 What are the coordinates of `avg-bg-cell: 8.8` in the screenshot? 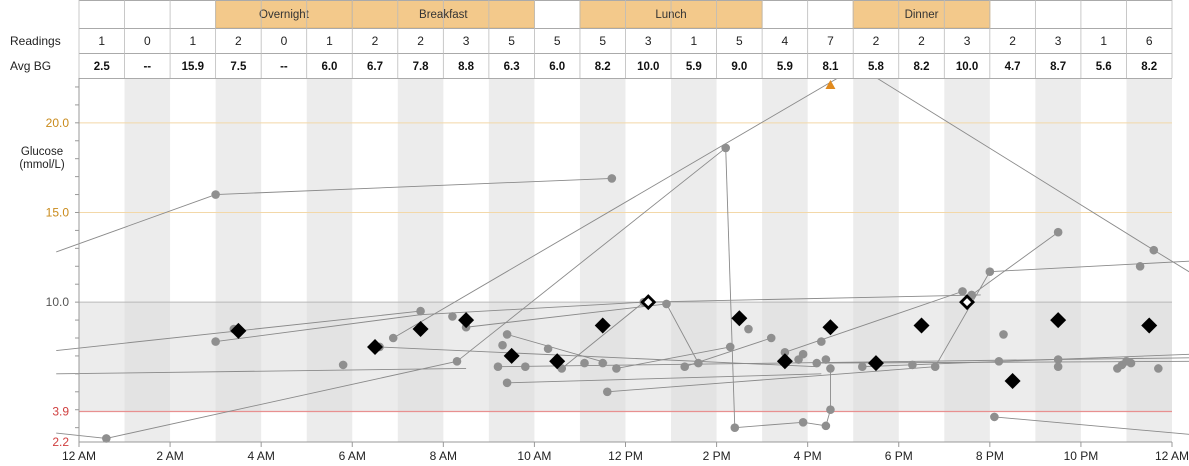 It's located at (466, 67).